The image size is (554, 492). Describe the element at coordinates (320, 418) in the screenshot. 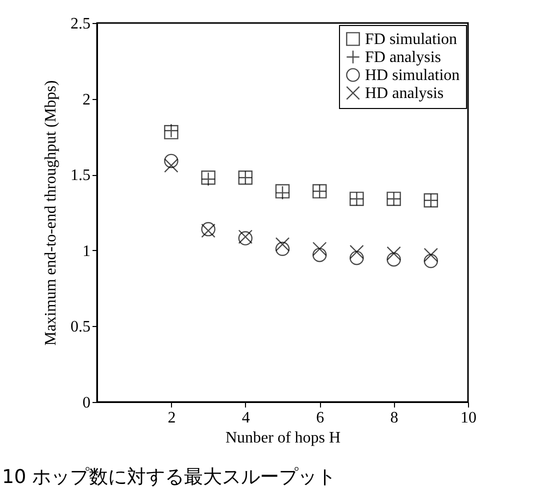

I see `x-tick-label: 6` at that location.